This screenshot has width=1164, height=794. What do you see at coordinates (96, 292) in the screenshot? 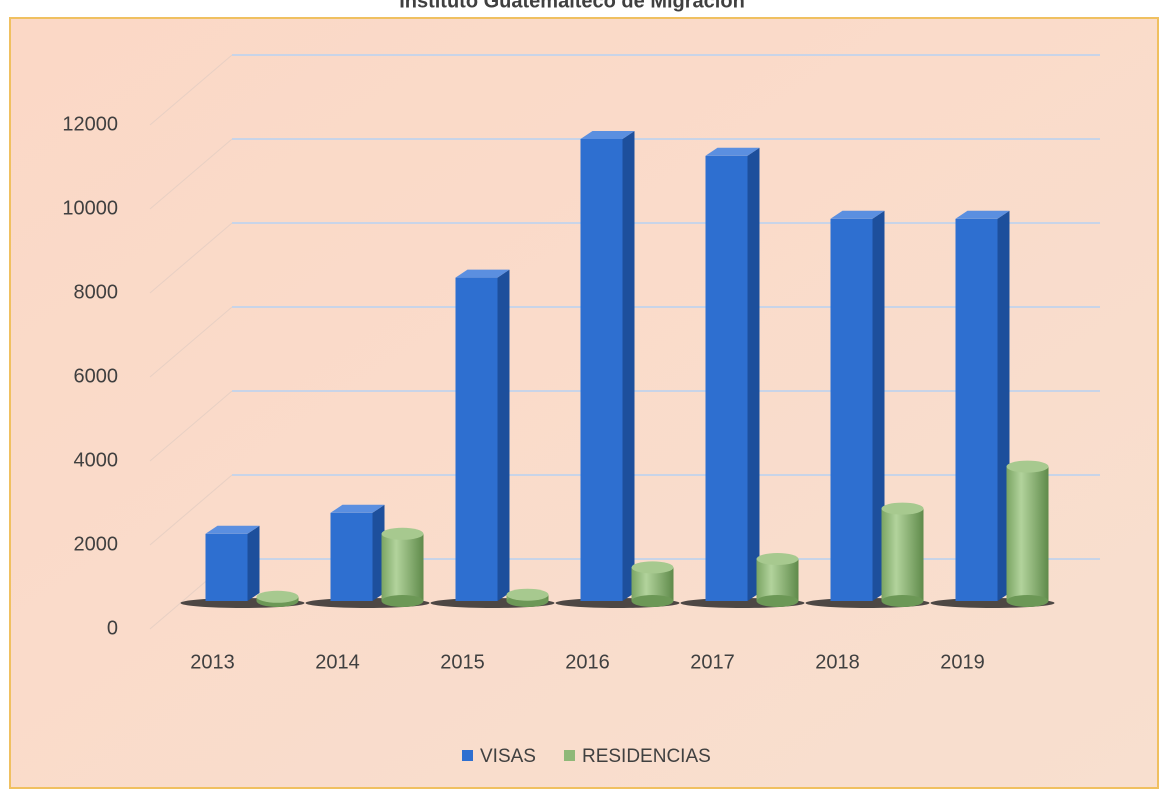
I see `y-tick-label: 8000` at bounding box center [96, 292].